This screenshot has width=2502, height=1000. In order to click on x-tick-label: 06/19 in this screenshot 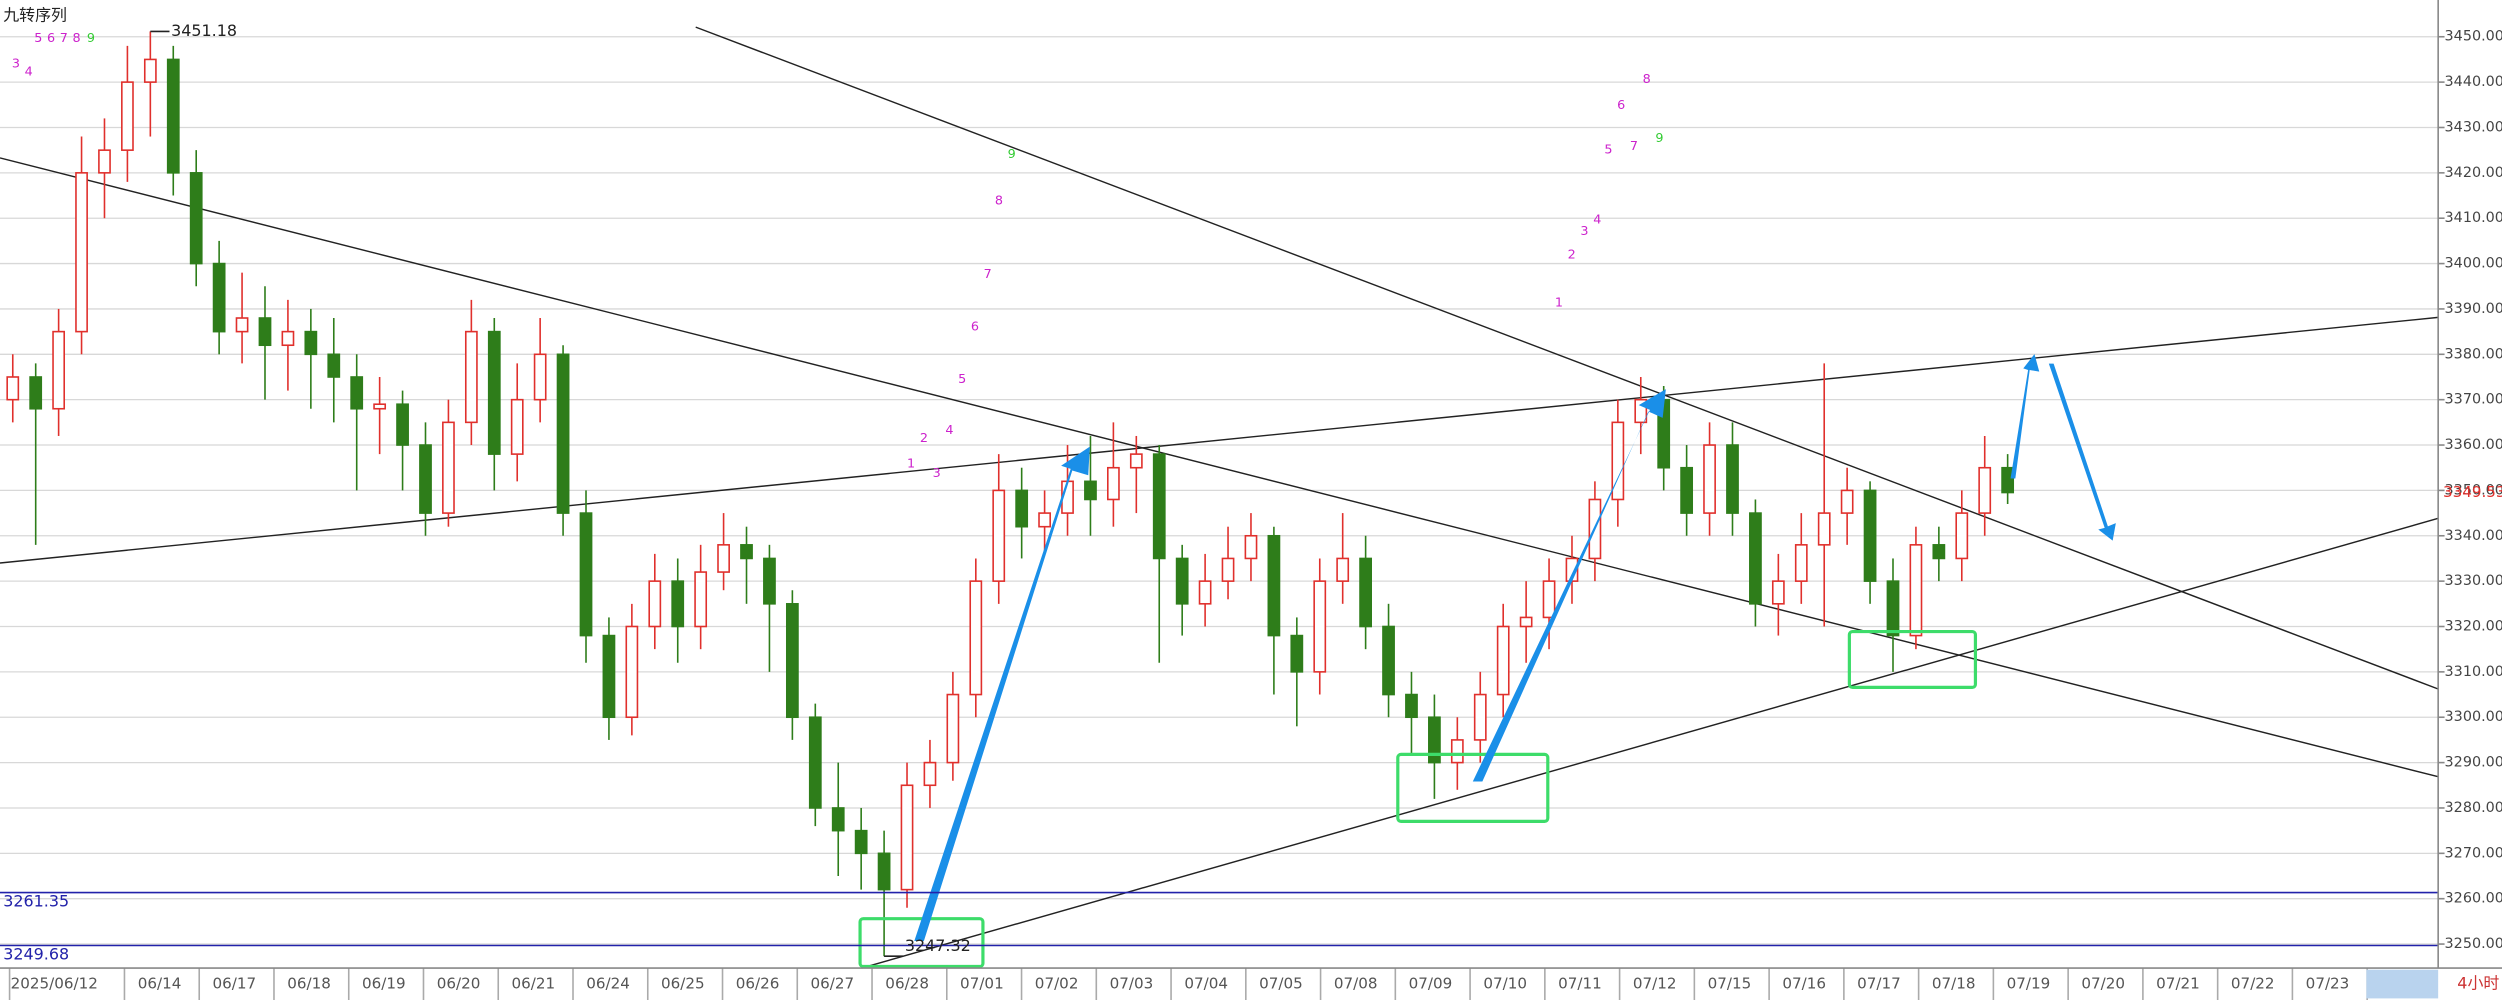, I will do `click(384, 984)`.